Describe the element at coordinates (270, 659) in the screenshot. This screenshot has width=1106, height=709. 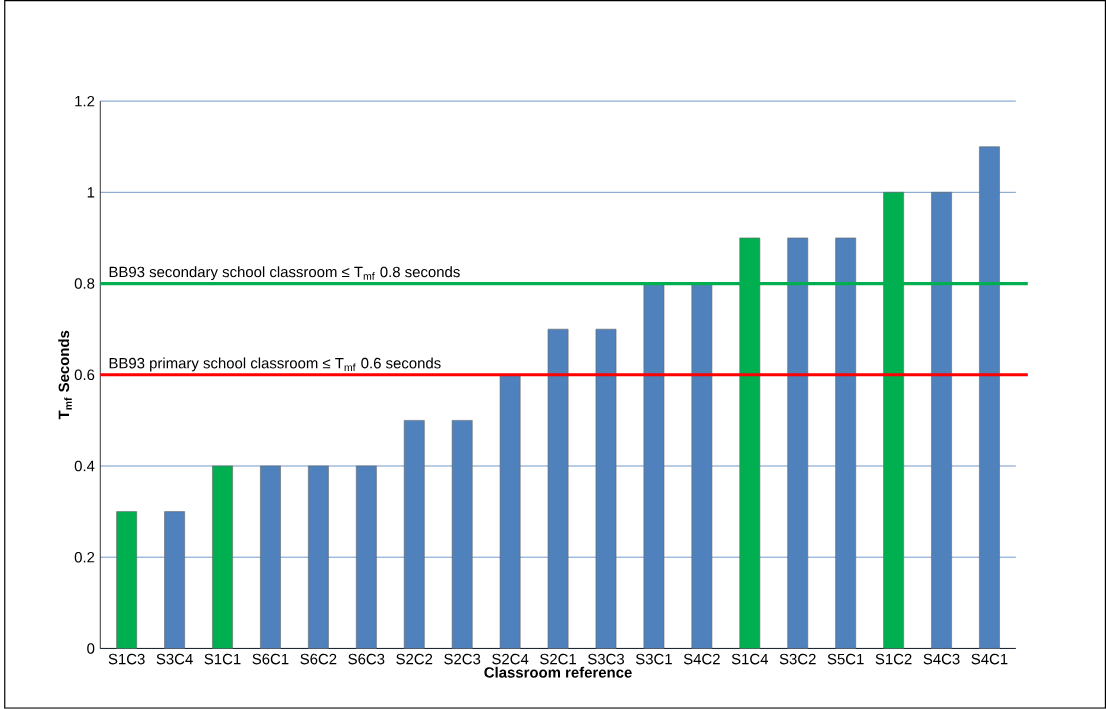
I see `x-tick-label: S6C1` at that location.